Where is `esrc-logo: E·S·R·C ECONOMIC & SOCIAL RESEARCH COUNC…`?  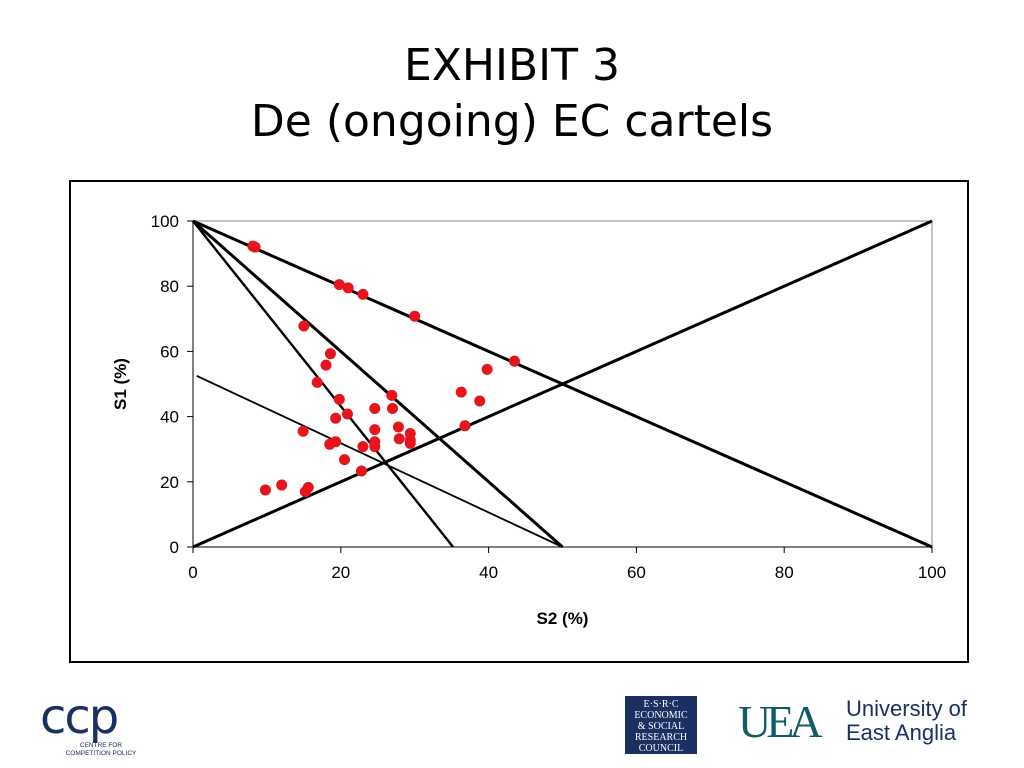 esrc-logo: E·S·R·C ECONOMIC & SOCIAL RESEARCH COUNC… is located at coordinates (661, 725).